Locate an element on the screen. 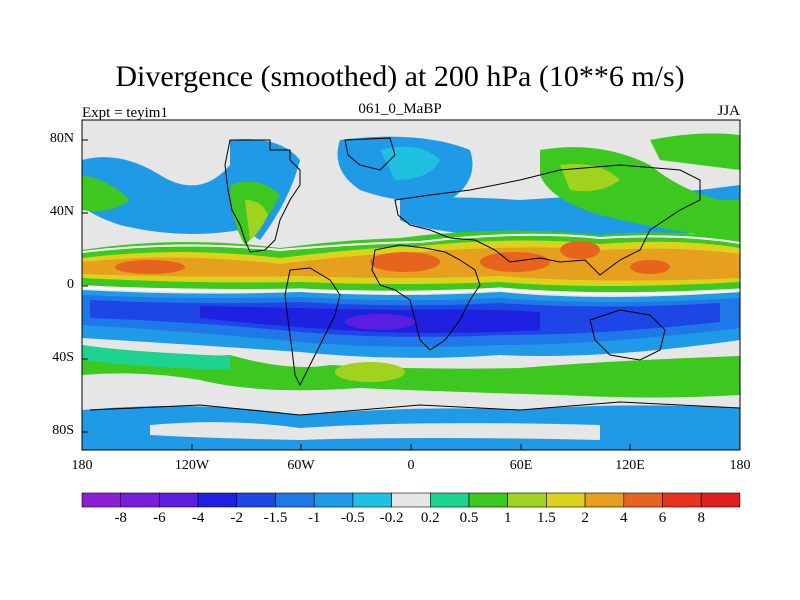 The height and width of the screenshot is (600, 800). x-tick-label: 60W is located at coordinates (301, 465).